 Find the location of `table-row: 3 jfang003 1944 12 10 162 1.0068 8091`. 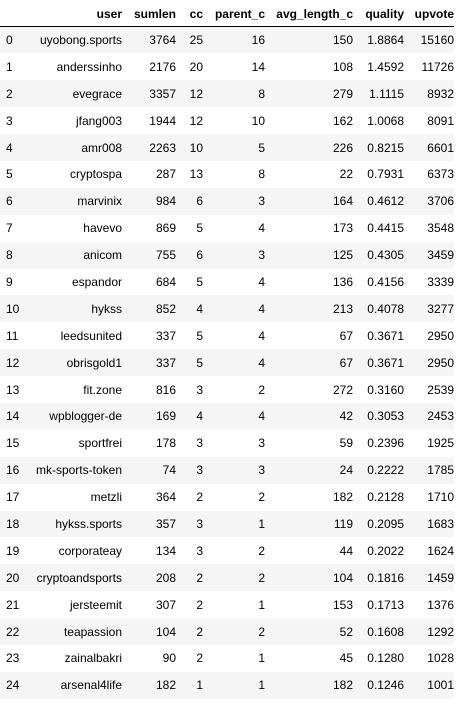

table-row: 3 jfang003 1944 12 10 162 1.0068 8091 is located at coordinates (227, 121).